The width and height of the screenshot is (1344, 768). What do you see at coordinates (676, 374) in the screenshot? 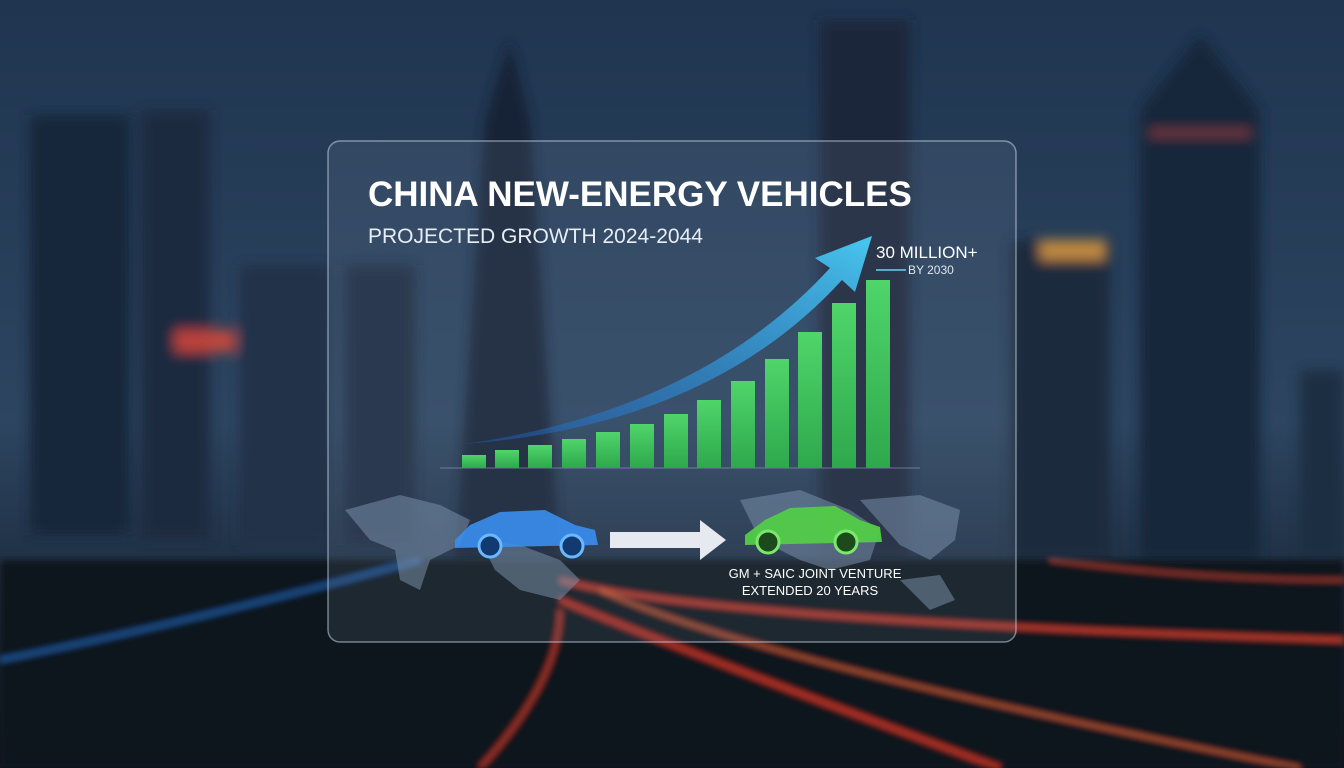
I see `growth-bars` at bounding box center [676, 374].